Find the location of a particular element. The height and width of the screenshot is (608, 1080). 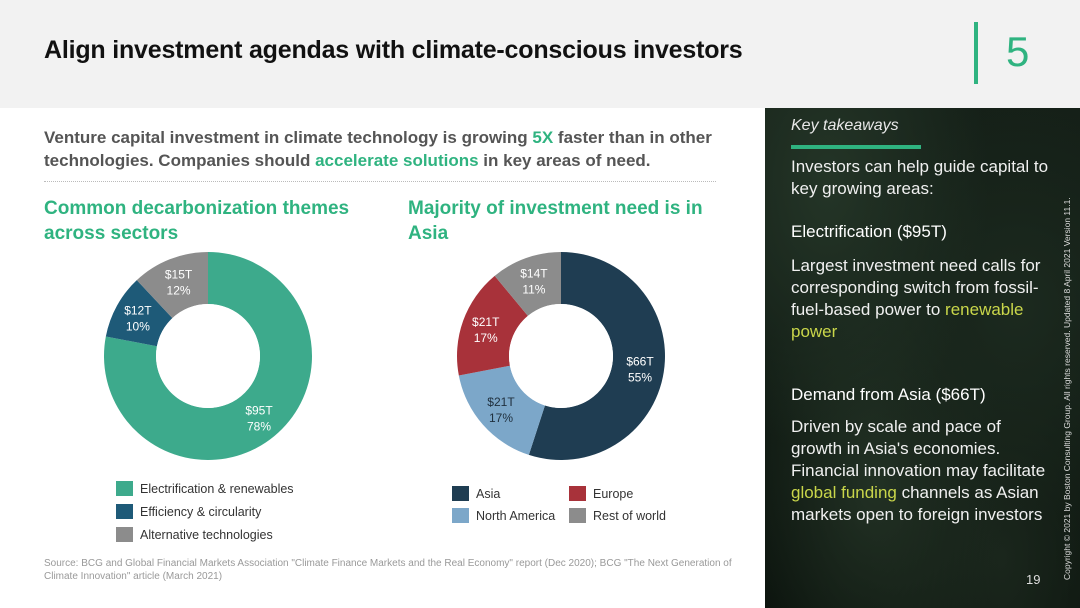

donut-slice-electrification-renewables is located at coordinates (207, 356).